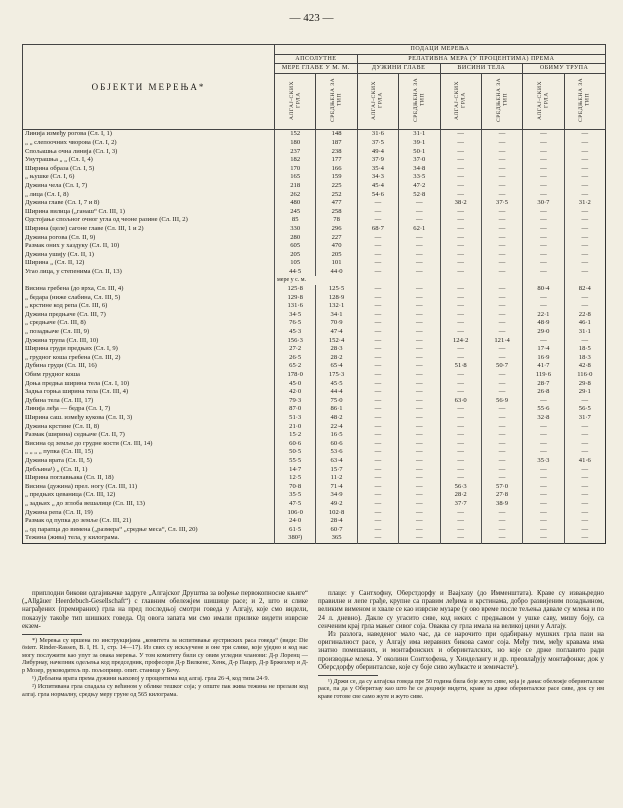  What do you see at coordinates (398, 68) in the screenshot?
I see `group-header: ДУЖИНИ ГЛАВЕ` at bounding box center [398, 68].